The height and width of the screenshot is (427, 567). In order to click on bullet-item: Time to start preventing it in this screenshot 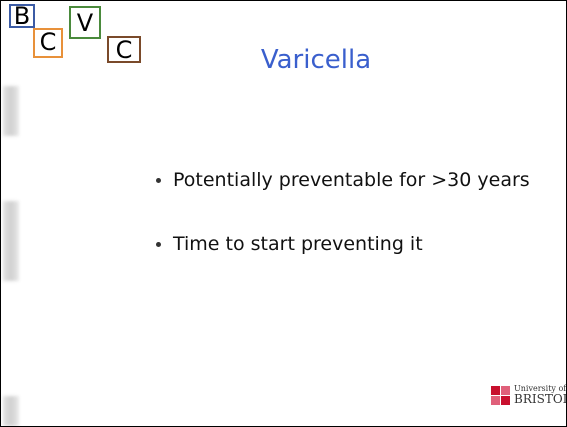, I will do `click(289, 244)`.